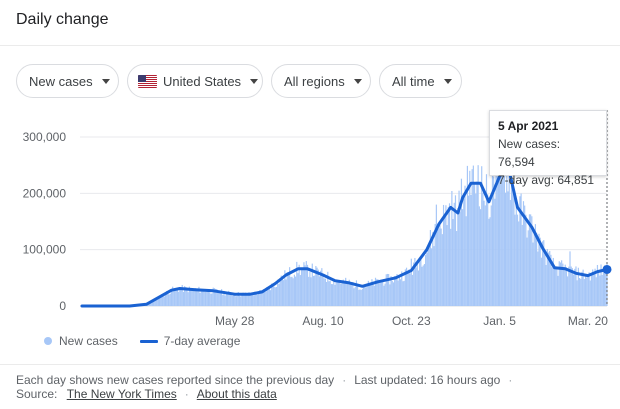 The image size is (620, 409). I want to click on legend-line-label: 7-day average, so click(202, 341).